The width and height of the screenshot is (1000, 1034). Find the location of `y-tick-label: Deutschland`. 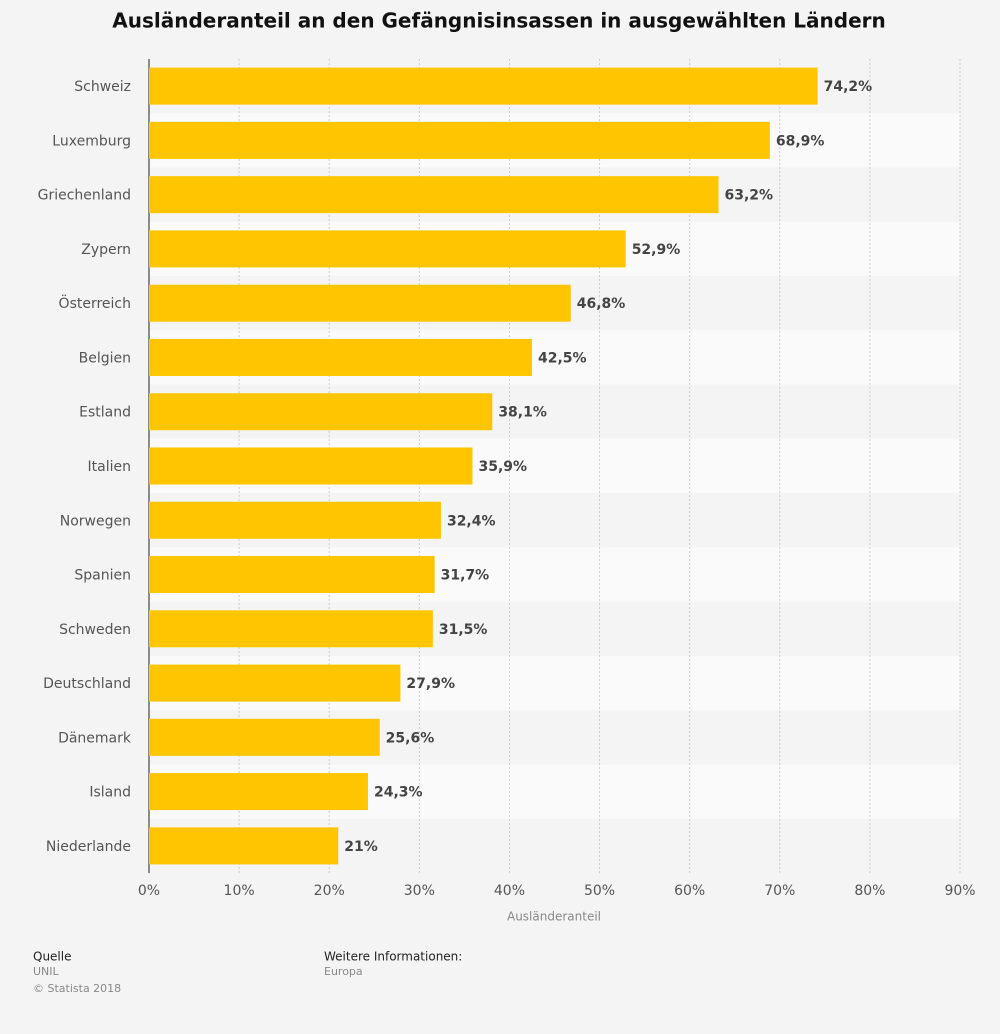

y-tick-label: Deutschland is located at coordinates (87, 684).